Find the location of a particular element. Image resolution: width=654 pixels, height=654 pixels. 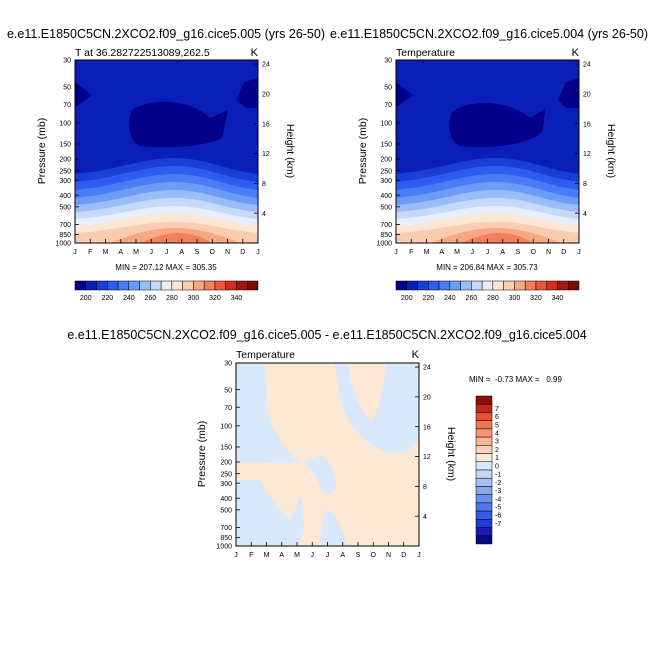

colorbar-label: 220 is located at coordinates (428, 298).